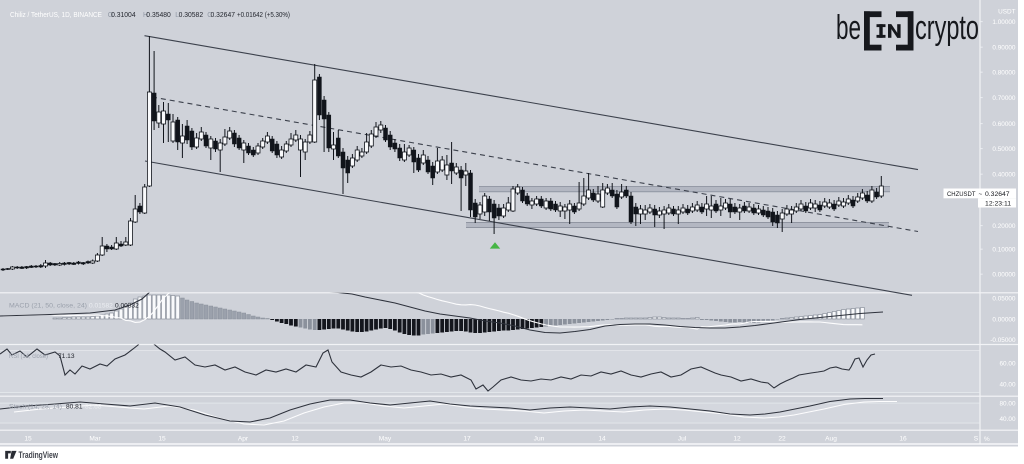  Describe the element at coordinates (1006, 12) in the screenshot. I see `svg-text: USDT` at that location.